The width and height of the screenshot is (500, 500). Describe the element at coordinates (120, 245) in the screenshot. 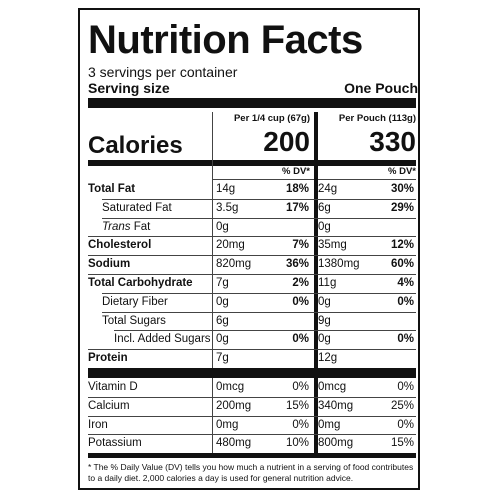

I see `nutrient-name: Cholesterol` at that location.